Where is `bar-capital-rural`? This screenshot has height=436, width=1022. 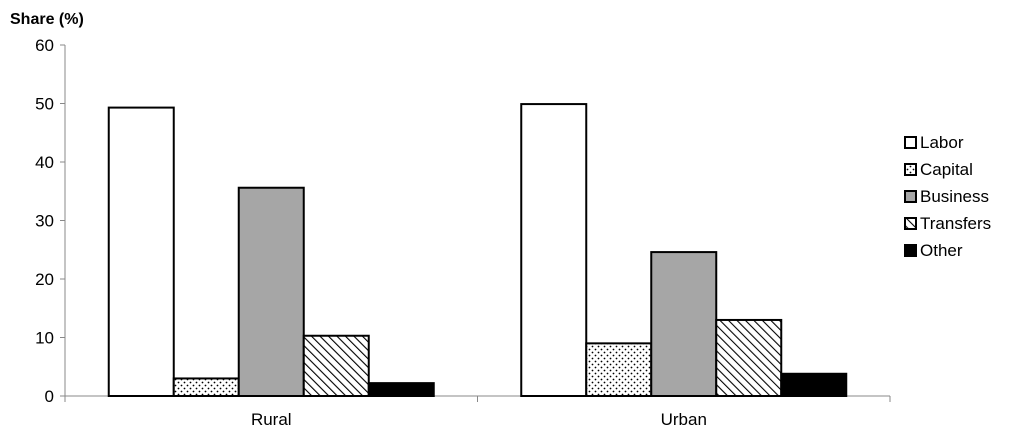
bar-capital-rural is located at coordinates (206, 387).